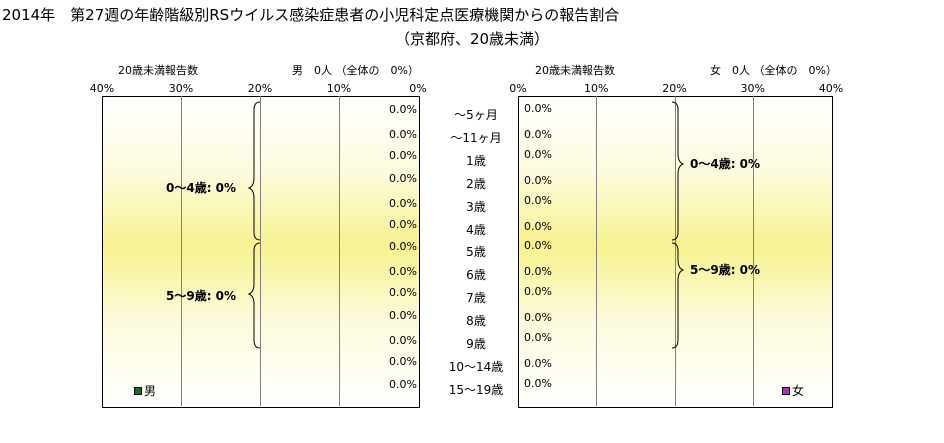 This screenshot has height=443, width=944. Describe the element at coordinates (831, 88) in the screenshot. I see `female-tick-label: 40%` at that location.